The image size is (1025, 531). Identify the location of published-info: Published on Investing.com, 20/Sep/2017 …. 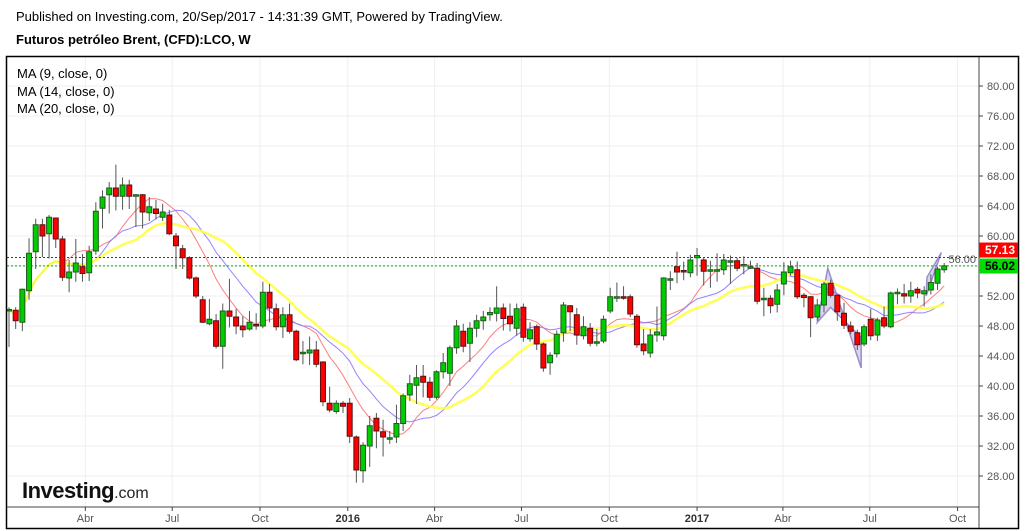
(259, 16).